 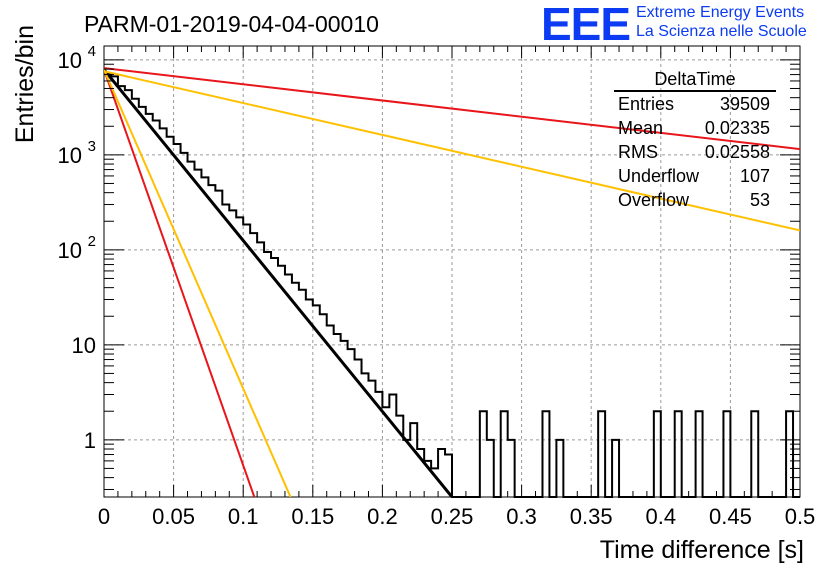 What do you see at coordinates (90, 440) in the screenshot?
I see `y-tick-label: 1` at bounding box center [90, 440].